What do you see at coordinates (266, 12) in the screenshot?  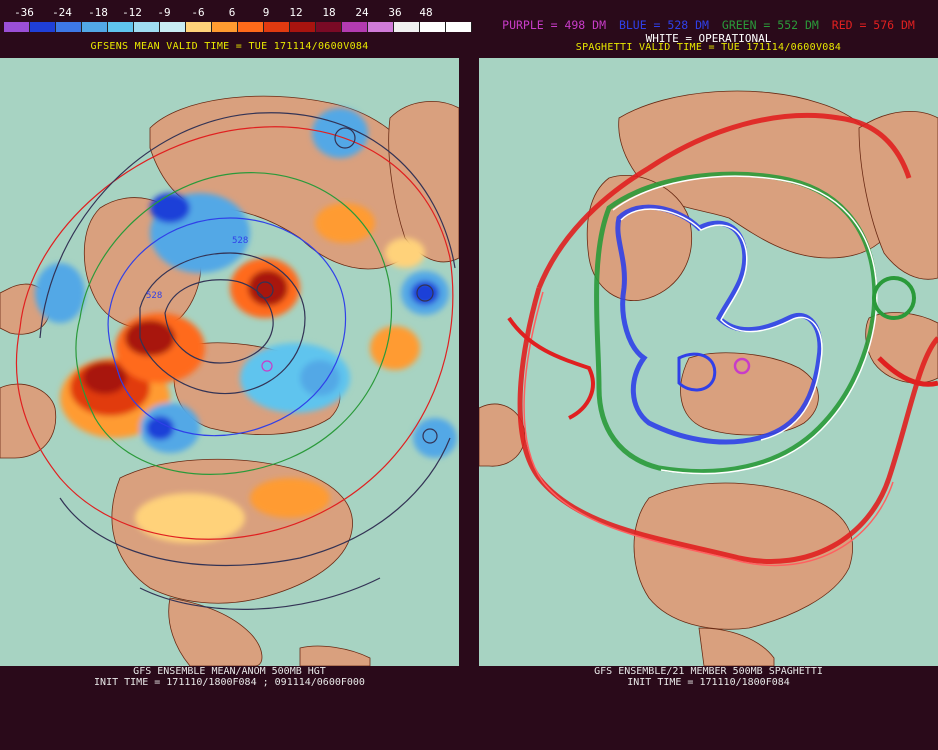 I see `colorbar-label: 9` at bounding box center [266, 12].